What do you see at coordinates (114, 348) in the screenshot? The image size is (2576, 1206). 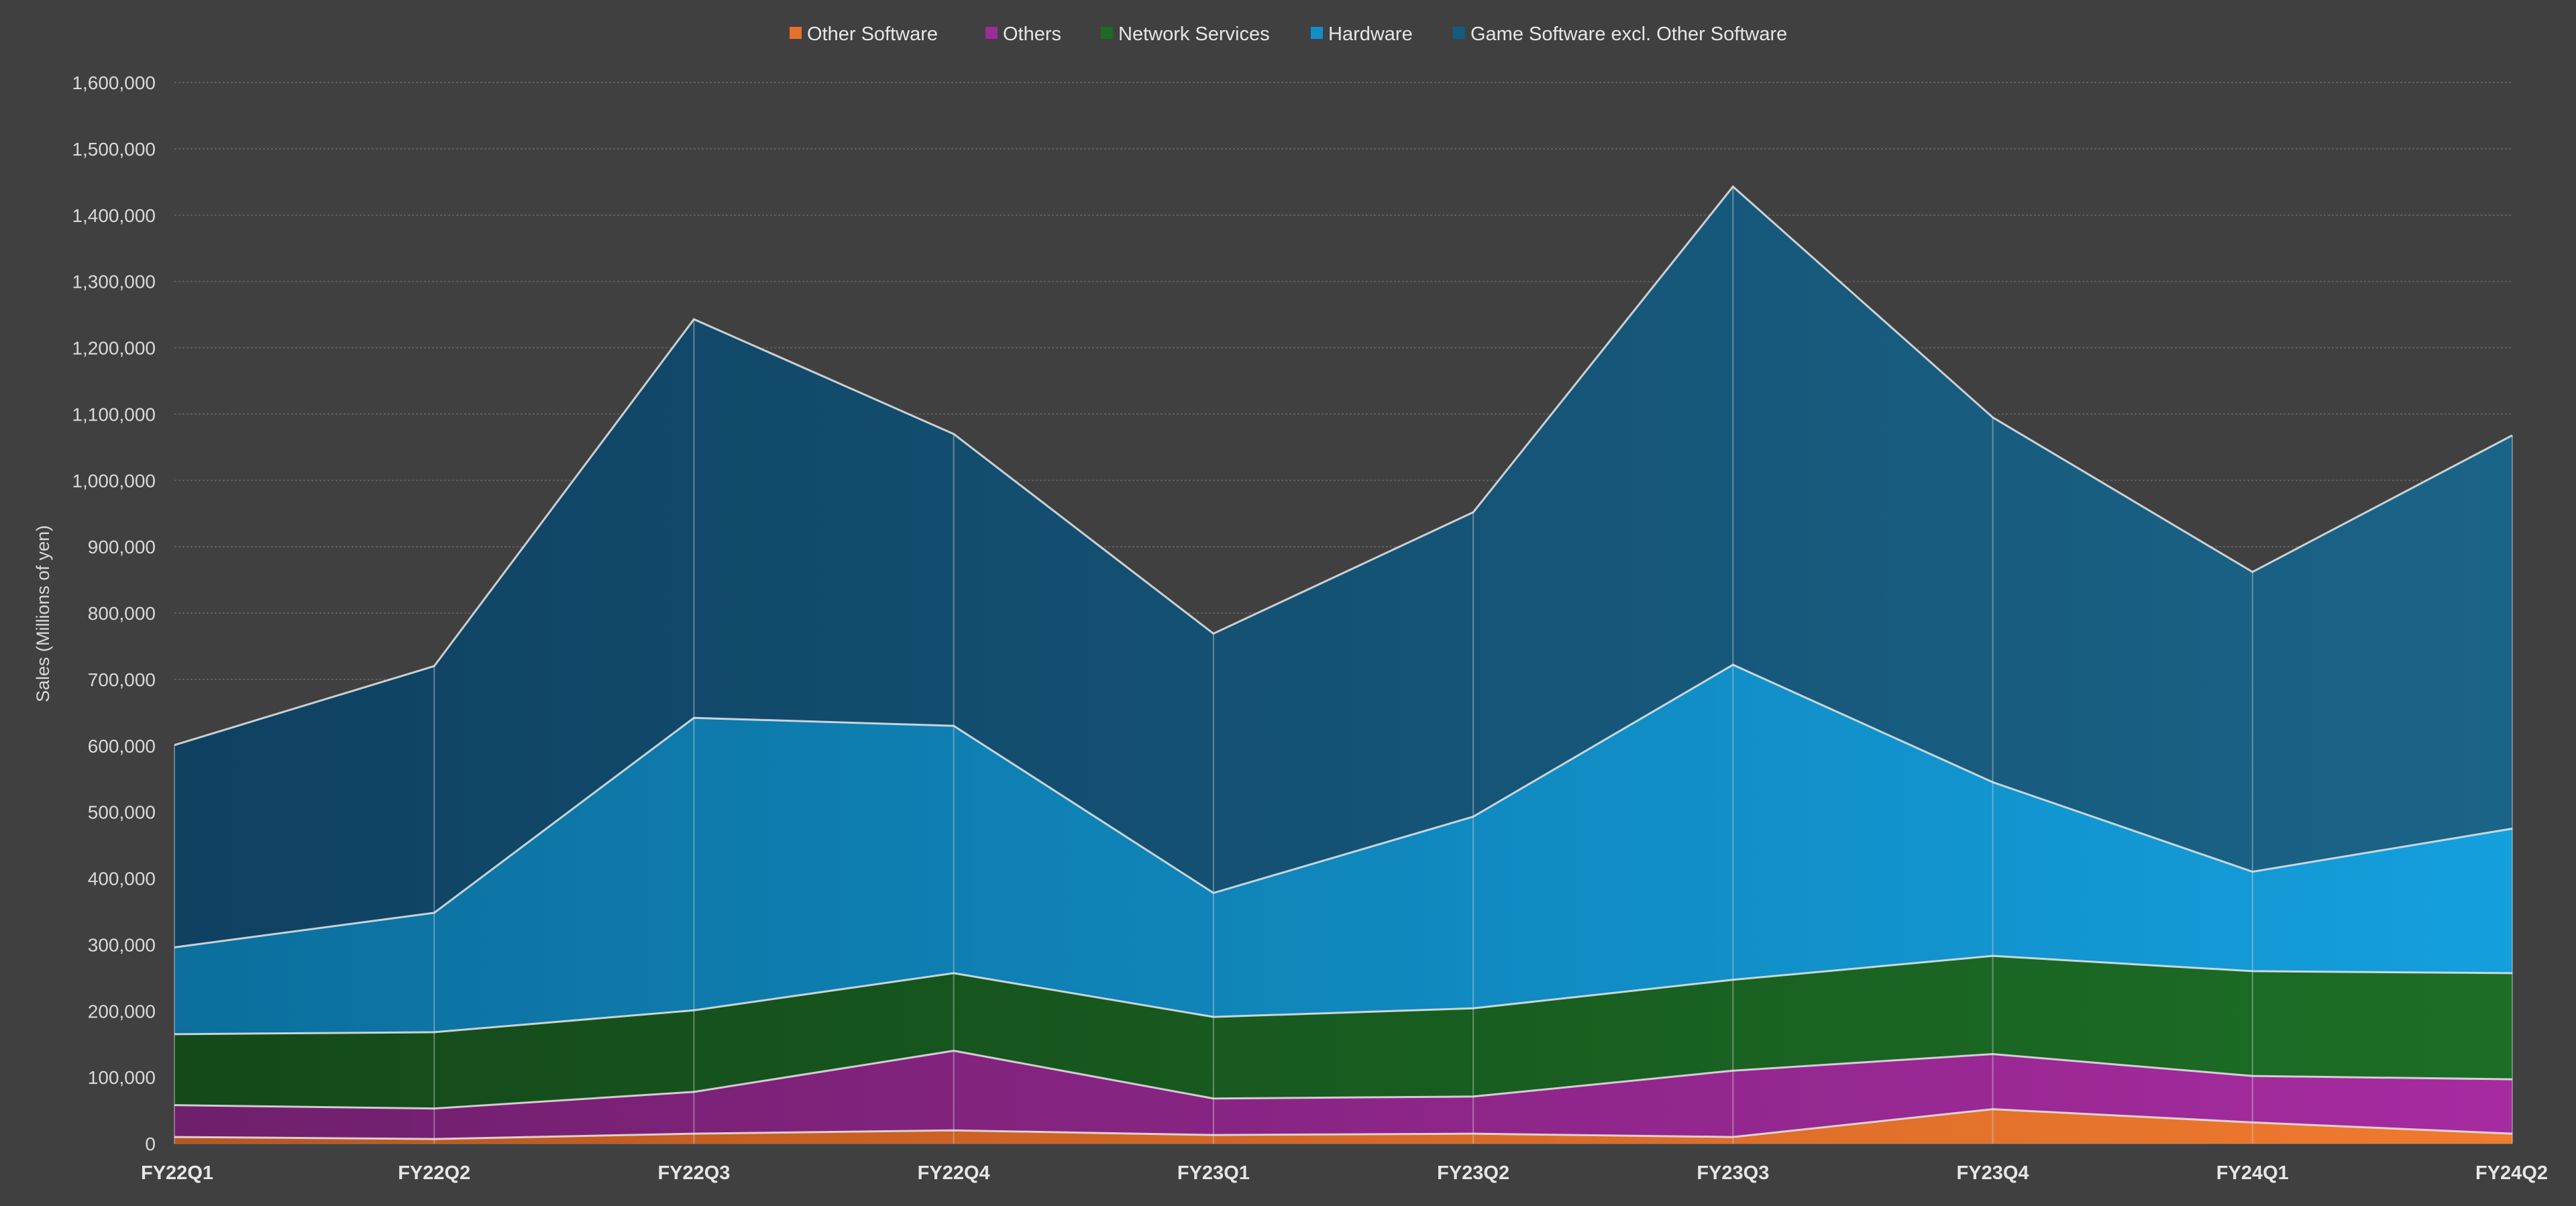 I see `y-tick-label: 1,200,000` at bounding box center [114, 348].